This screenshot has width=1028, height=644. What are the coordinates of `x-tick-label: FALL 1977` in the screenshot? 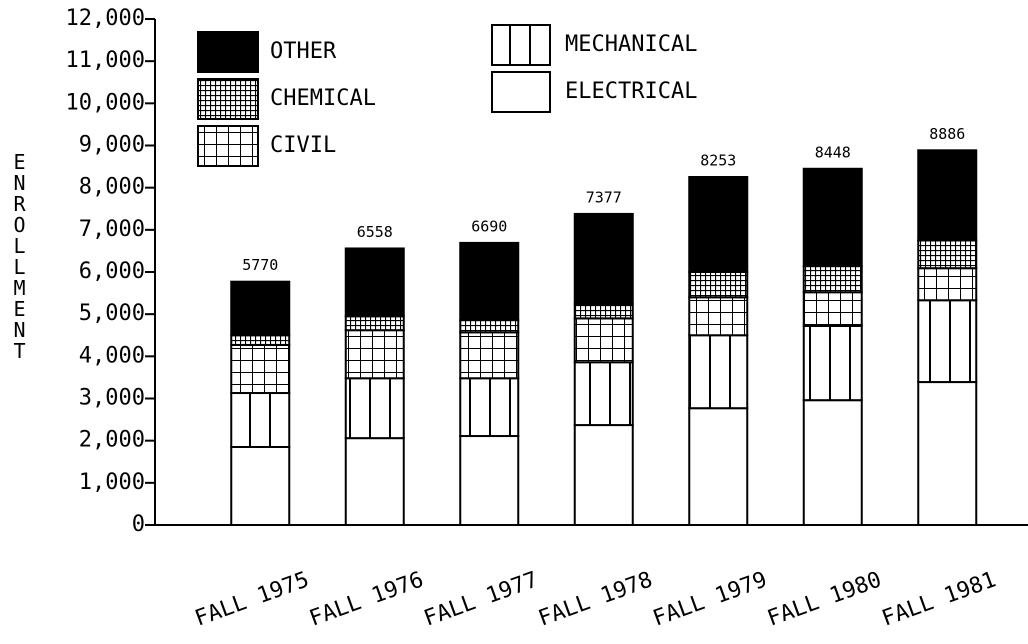 It's located at (481, 599).